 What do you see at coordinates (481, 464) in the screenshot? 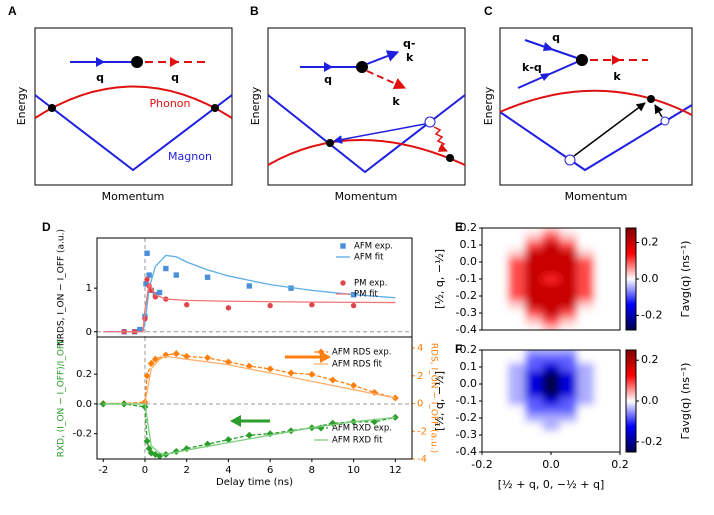
I see `x-tick-label: -0.2` at bounding box center [481, 464].